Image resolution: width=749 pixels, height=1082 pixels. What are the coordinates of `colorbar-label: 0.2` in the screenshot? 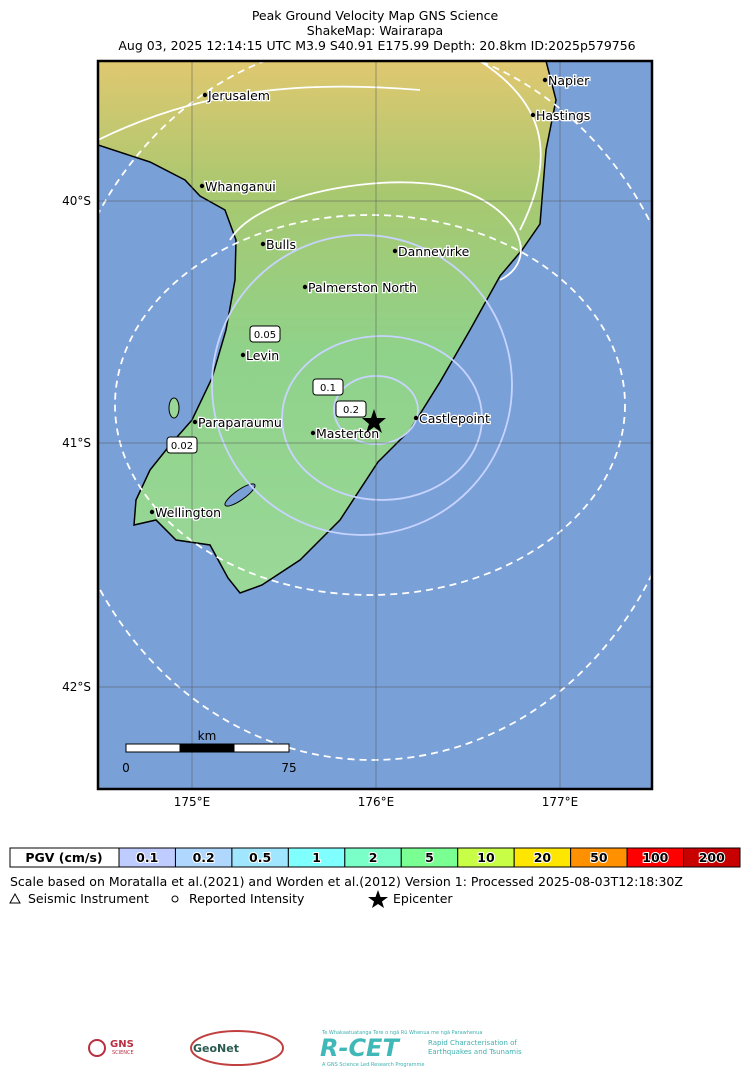 It's located at (204, 857).